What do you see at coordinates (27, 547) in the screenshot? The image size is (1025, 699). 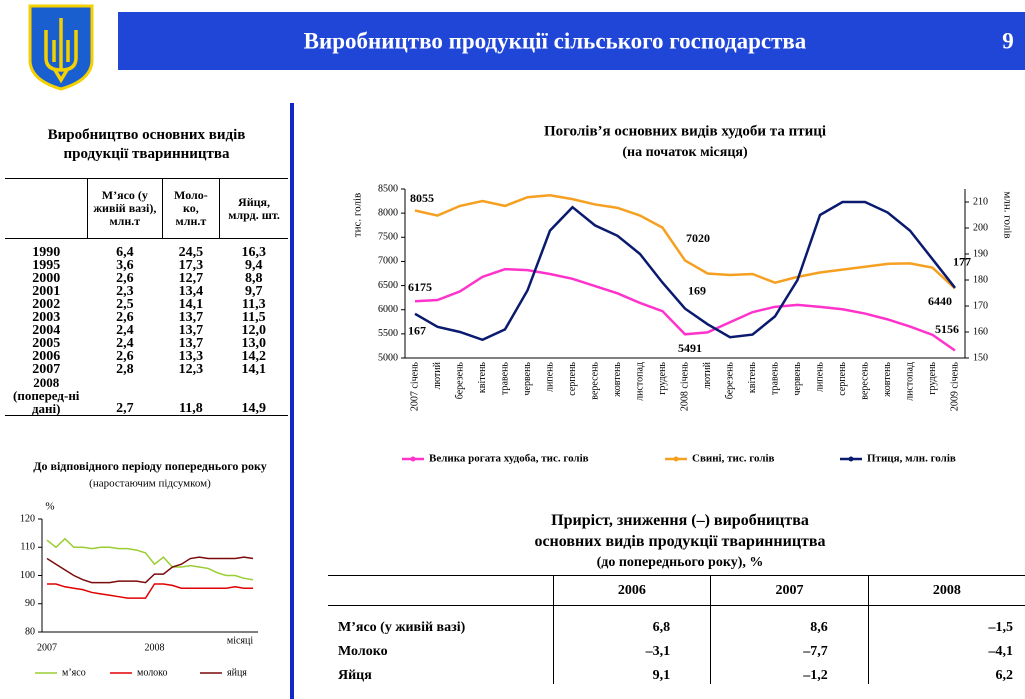 I see `y-tick-label: 110` at bounding box center [27, 547].